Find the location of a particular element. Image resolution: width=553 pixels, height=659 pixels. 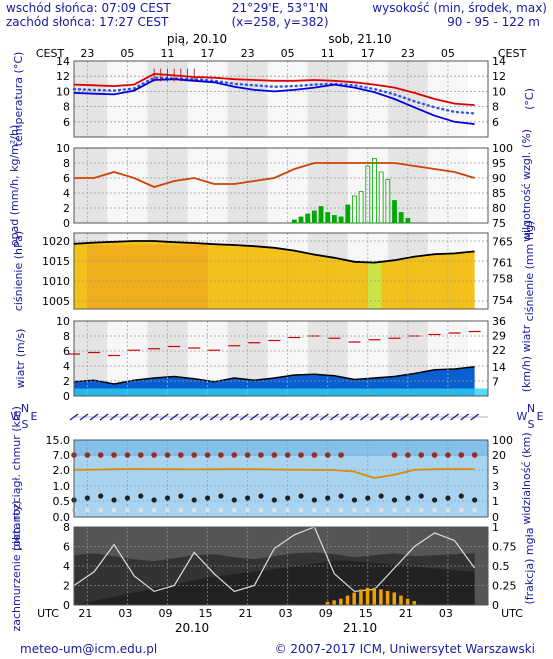

y-tick-label-right: 6 is located at coordinates (495, 122).